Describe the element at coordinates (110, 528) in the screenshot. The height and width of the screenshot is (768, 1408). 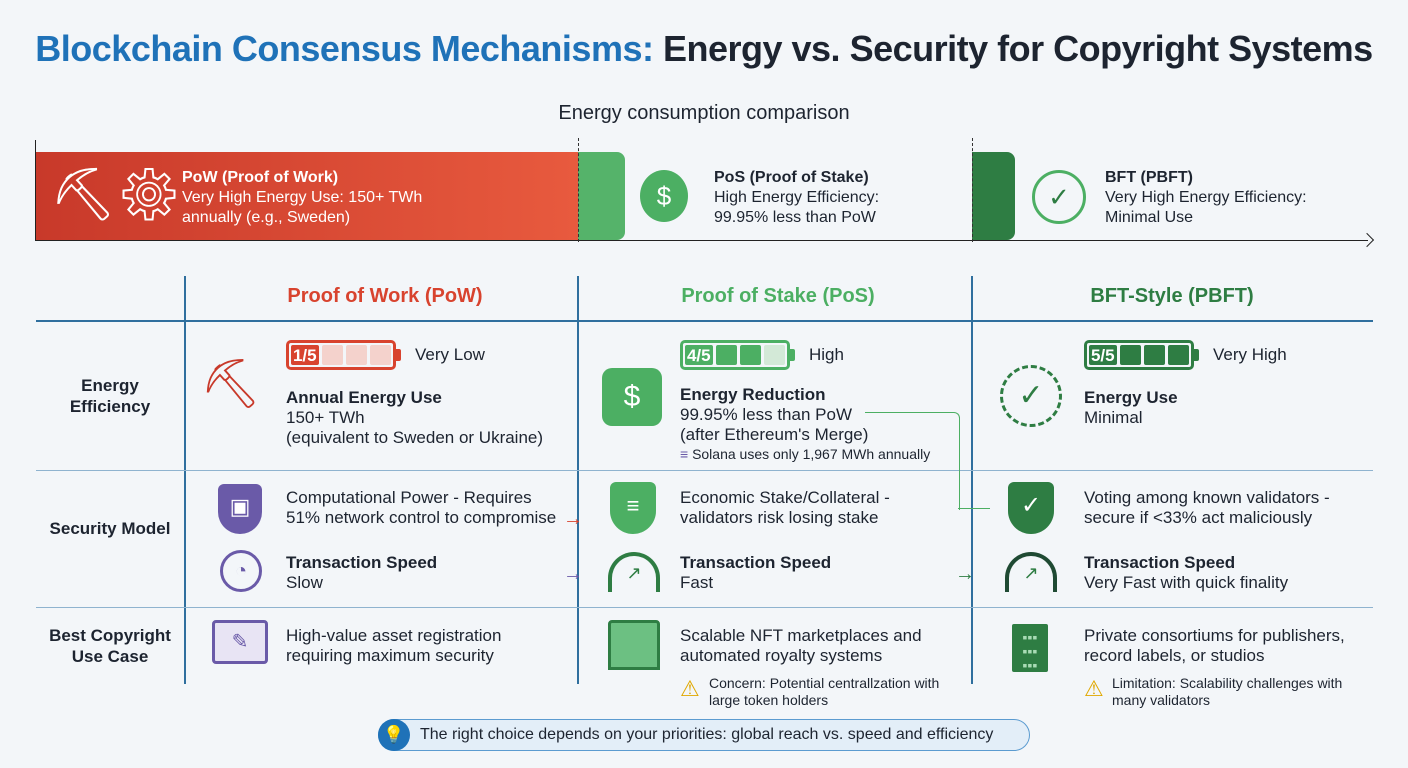
I see `row-label-security: Security Model` at that location.